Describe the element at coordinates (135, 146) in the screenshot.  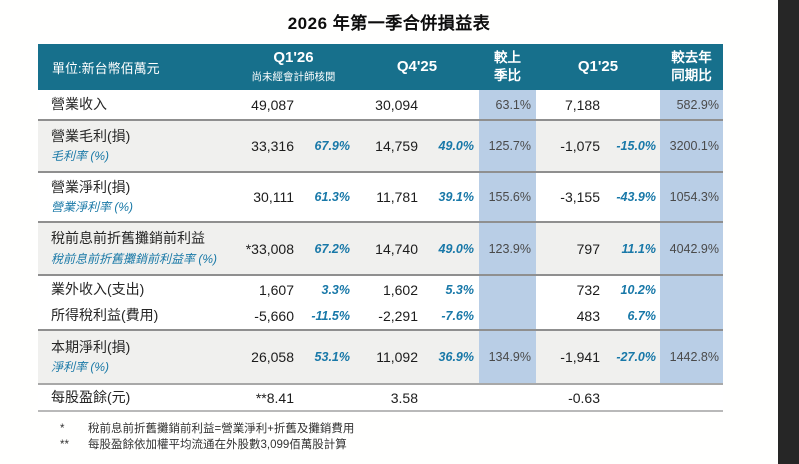
I see `row-label-cell: 營業毛利(損) 毛利率 (%)` at that location.